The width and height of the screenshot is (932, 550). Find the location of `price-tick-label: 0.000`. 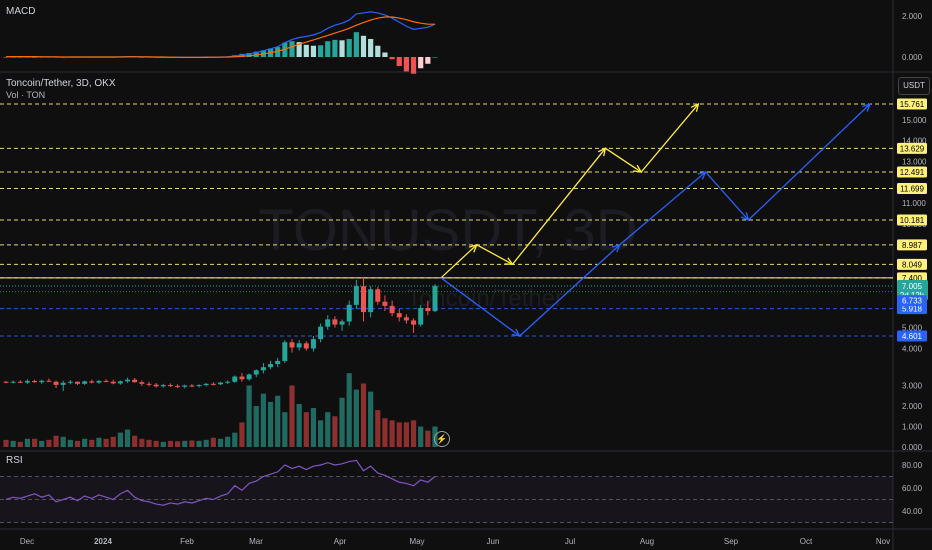

price-tick-label: 0.000 is located at coordinates (912, 447).